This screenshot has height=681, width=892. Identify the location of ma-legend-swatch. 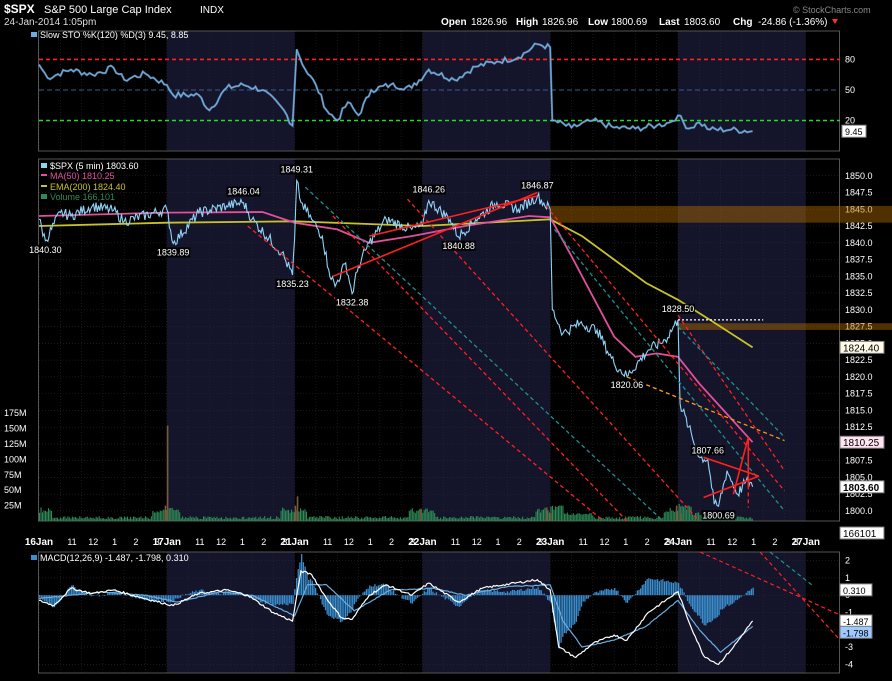
(44, 175).